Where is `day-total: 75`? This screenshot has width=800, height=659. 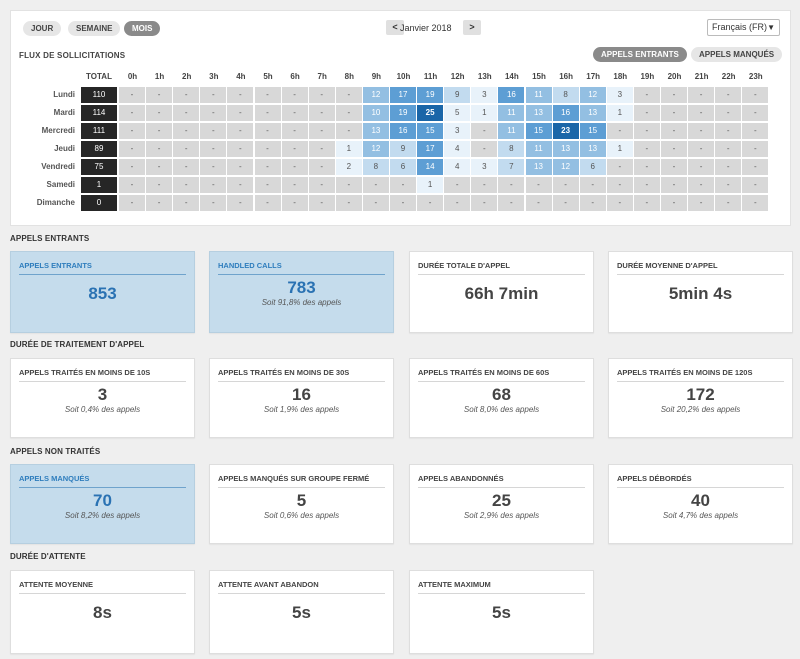
day-total: 75 is located at coordinates (99, 167).